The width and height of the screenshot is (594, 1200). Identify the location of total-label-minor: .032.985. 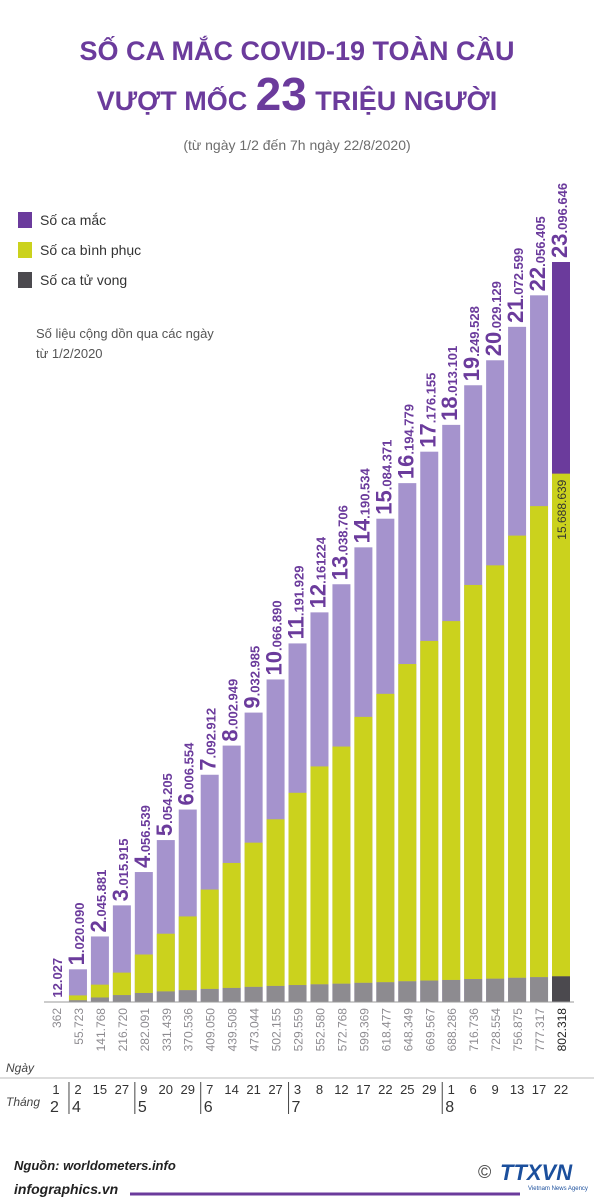
(255, 671).